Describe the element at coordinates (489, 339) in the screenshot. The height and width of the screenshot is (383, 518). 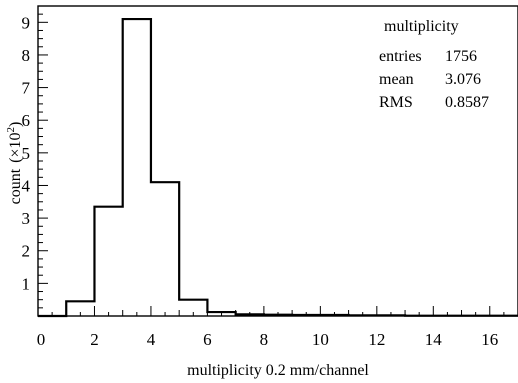
I see `x-tick-label: 16` at that location.